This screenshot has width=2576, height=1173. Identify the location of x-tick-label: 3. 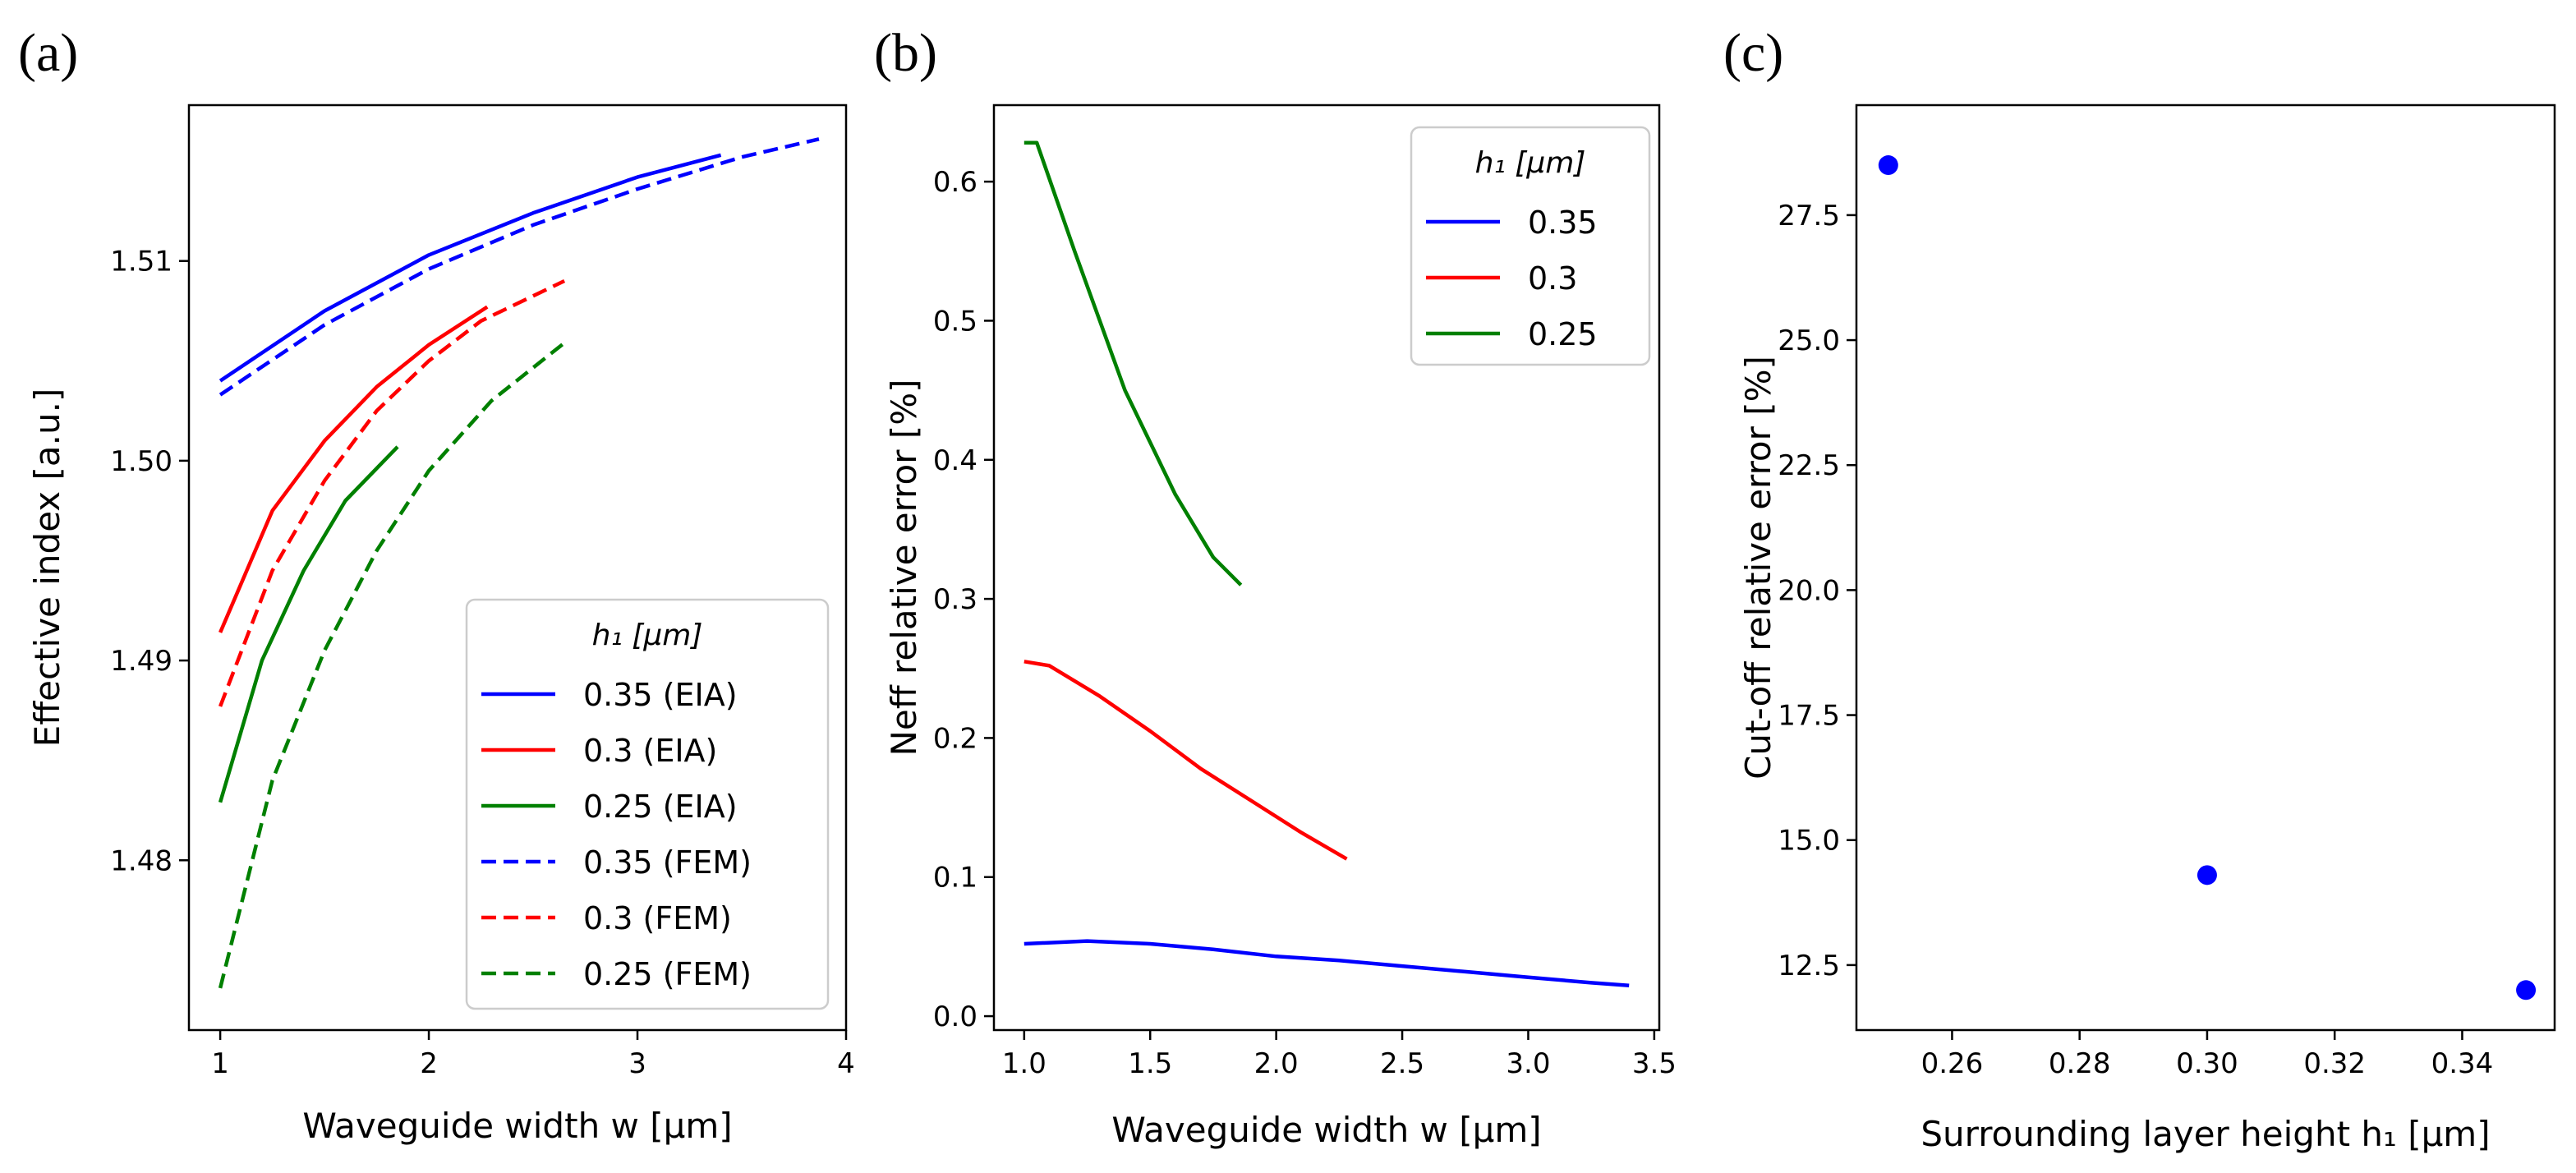
(637, 1063).